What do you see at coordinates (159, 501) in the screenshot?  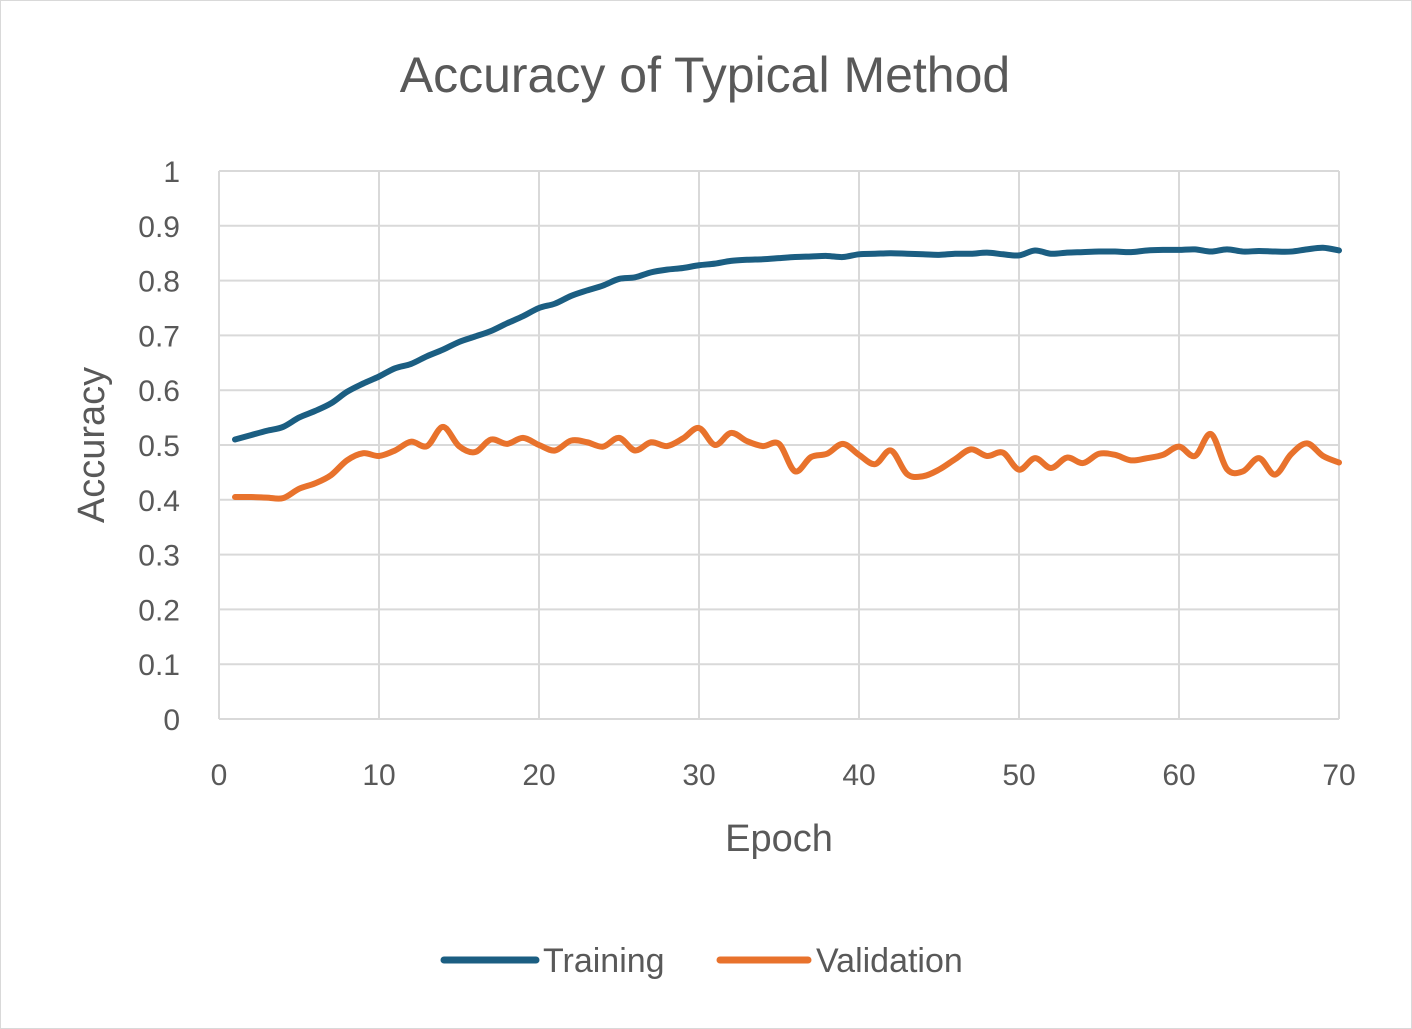 I see `y-tick-label: 0.4` at bounding box center [159, 501].